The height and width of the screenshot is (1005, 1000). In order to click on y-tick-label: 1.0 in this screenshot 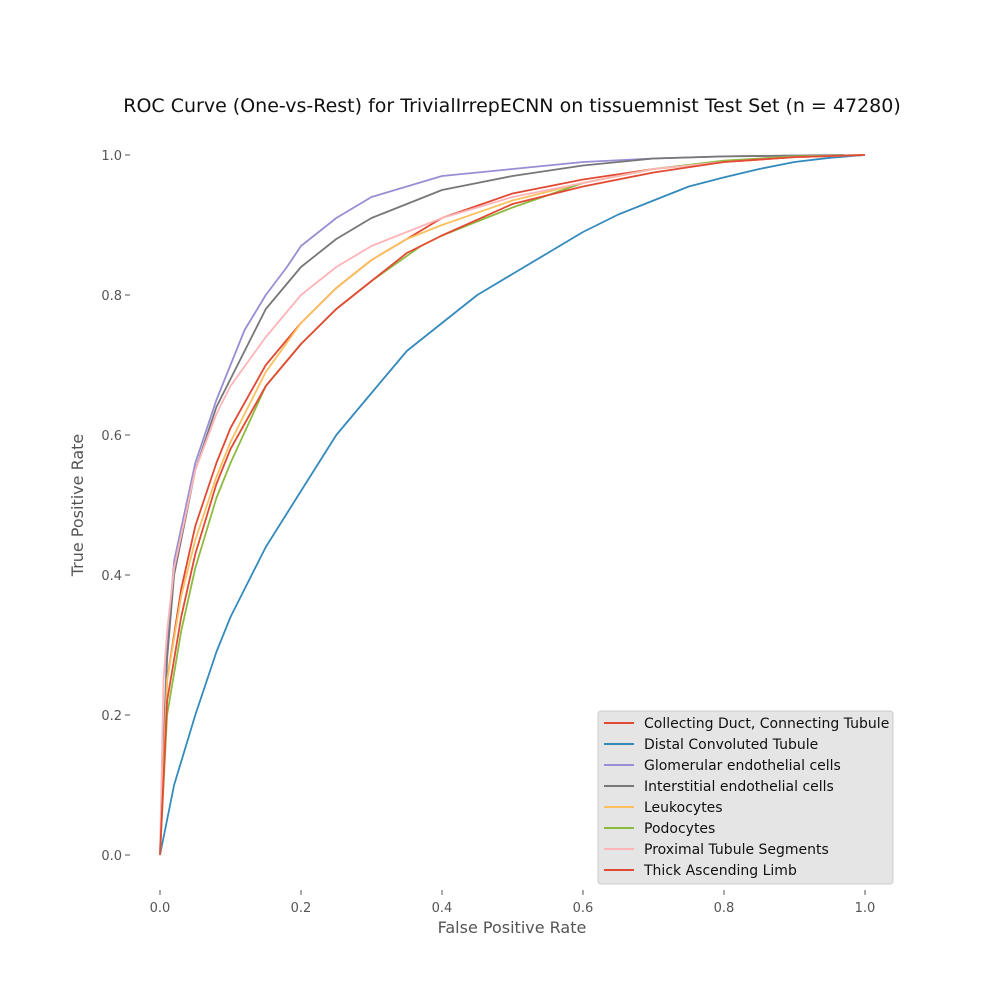, I will do `click(111, 156)`.